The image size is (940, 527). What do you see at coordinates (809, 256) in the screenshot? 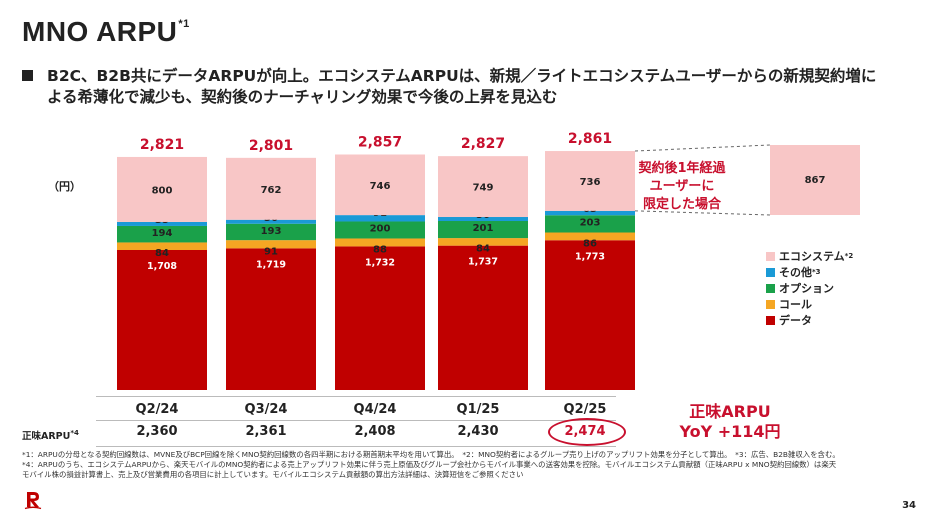
I see `legend-item-ecosystem: エコシステム *2` at bounding box center [809, 256].